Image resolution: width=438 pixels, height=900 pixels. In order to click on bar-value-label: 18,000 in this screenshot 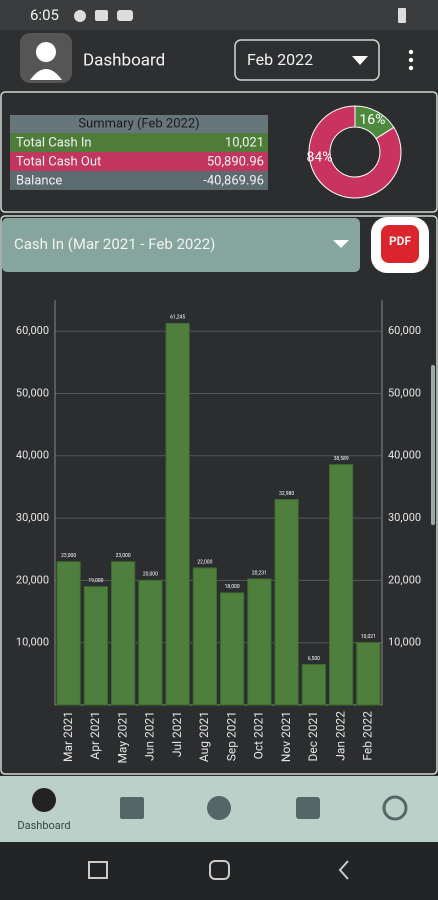, I will do `click(232, 587)`.